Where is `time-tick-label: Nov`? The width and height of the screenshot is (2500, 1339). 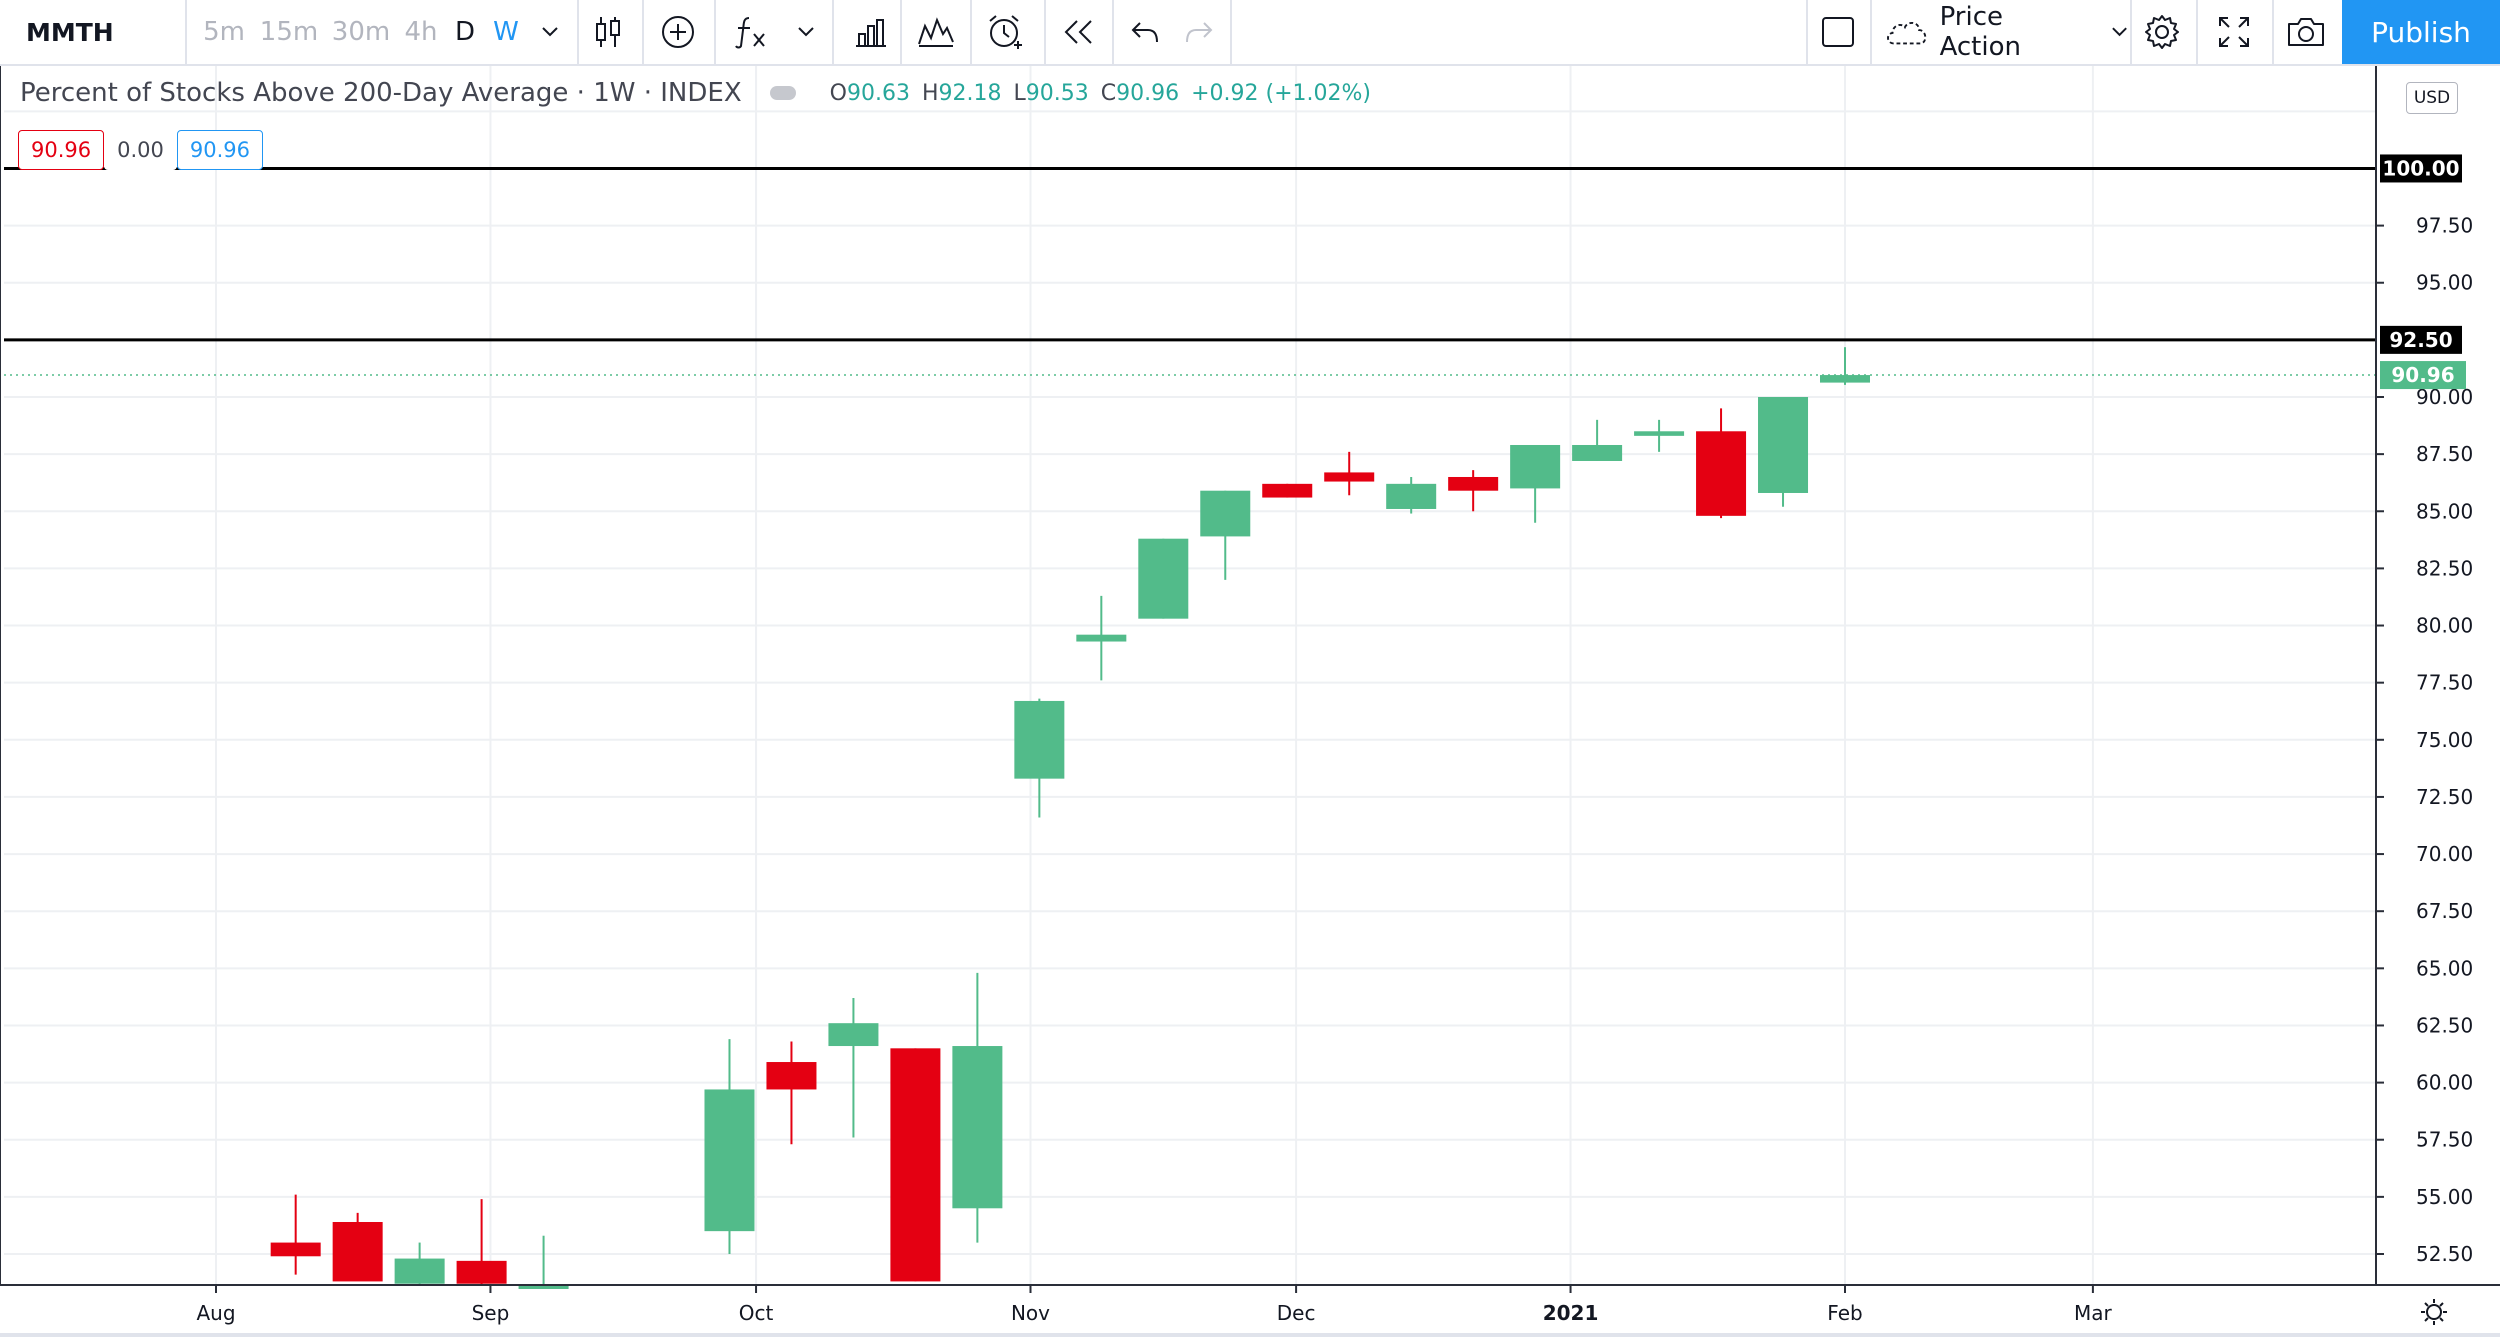
time-tick-label: Nov is located at coordinates (1030, 1313).